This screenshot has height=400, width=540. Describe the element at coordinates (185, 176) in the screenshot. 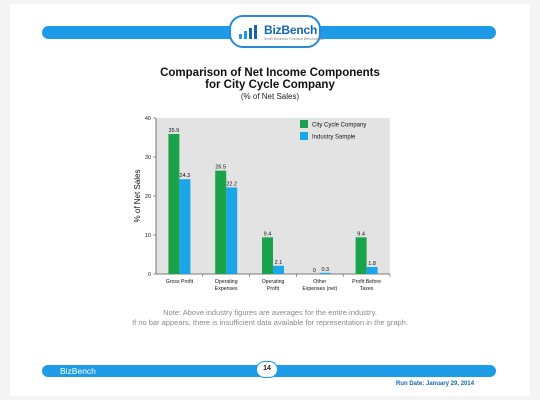

I see `data-label: 24.3` at that location.